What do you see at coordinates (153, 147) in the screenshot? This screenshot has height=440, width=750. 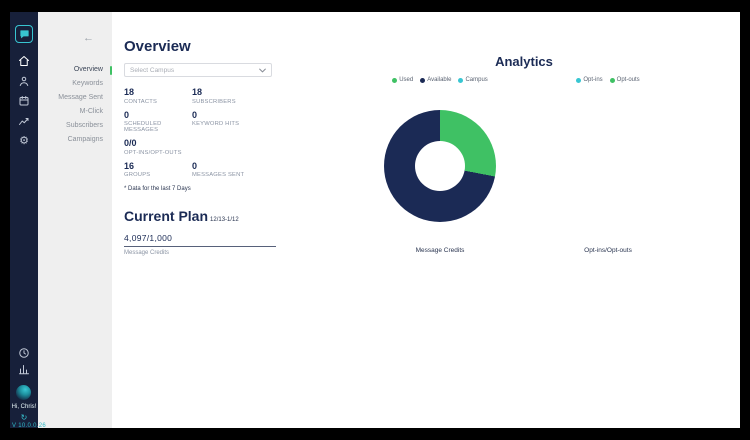 I see `stat-opt-ins-outs: 0/0 OPT-INS/OPT-OUTS` at bounding box center [153, 147].